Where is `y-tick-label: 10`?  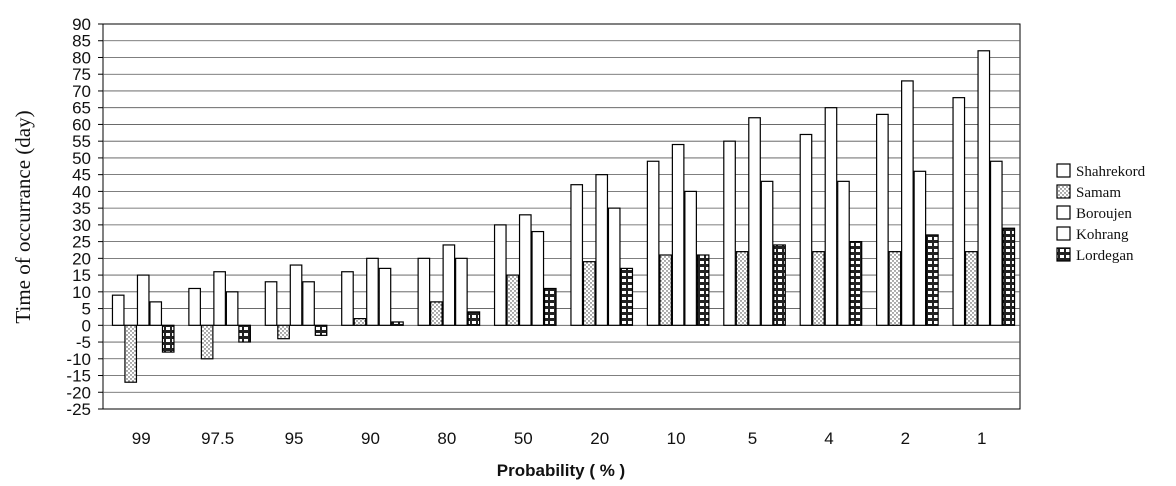 y-tick-label: 10 is located at coordinates (81, 292).